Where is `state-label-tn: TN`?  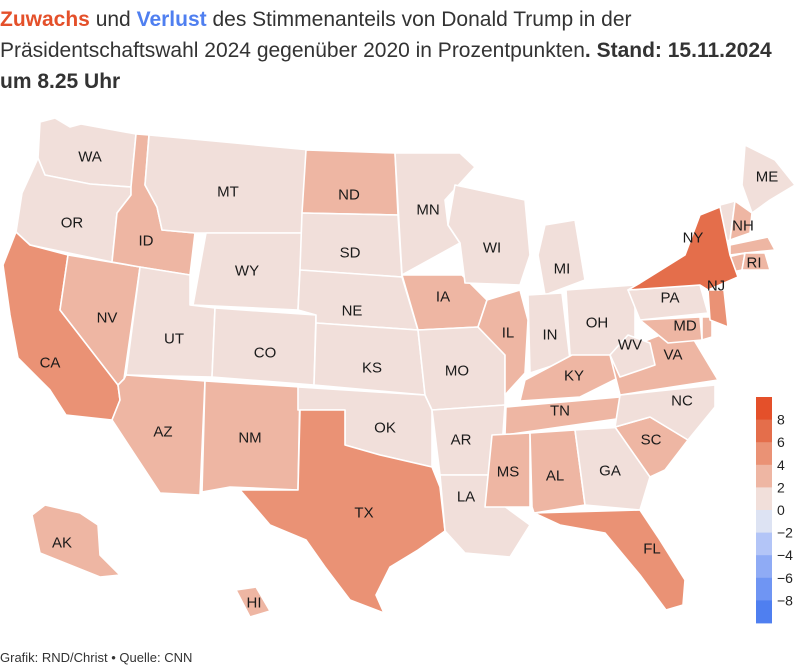
state-label-tn: TN is located at coordinates (560, 411).